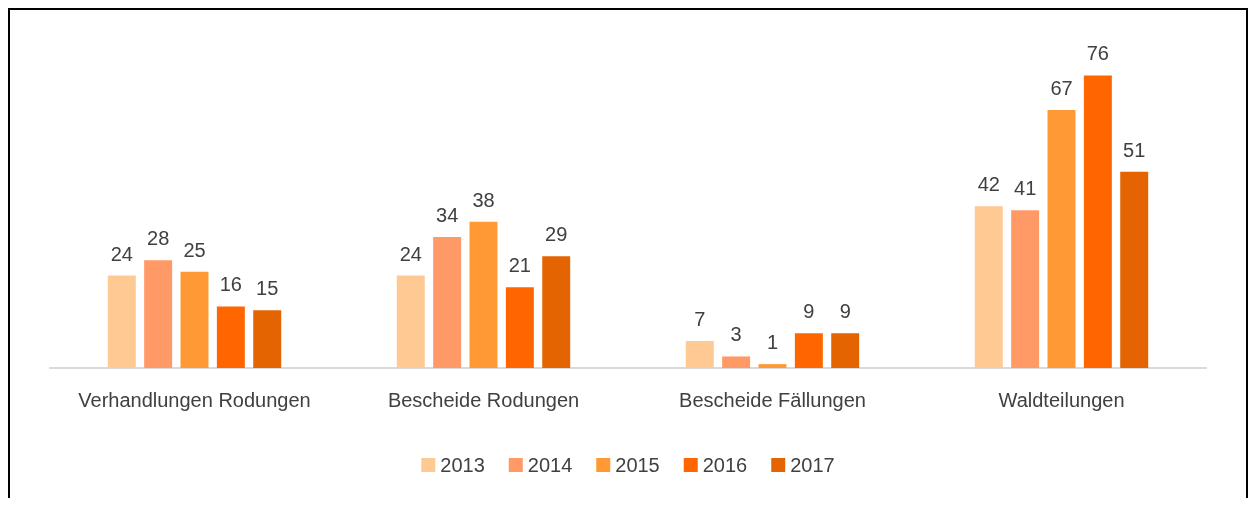 This screenshot has width=1259, height=509. What do you see at coordinates (194, 400) in the screenshot?
I see `x-tick-label: Verhandlungen Rodungen` at bounding box center [194, 400].